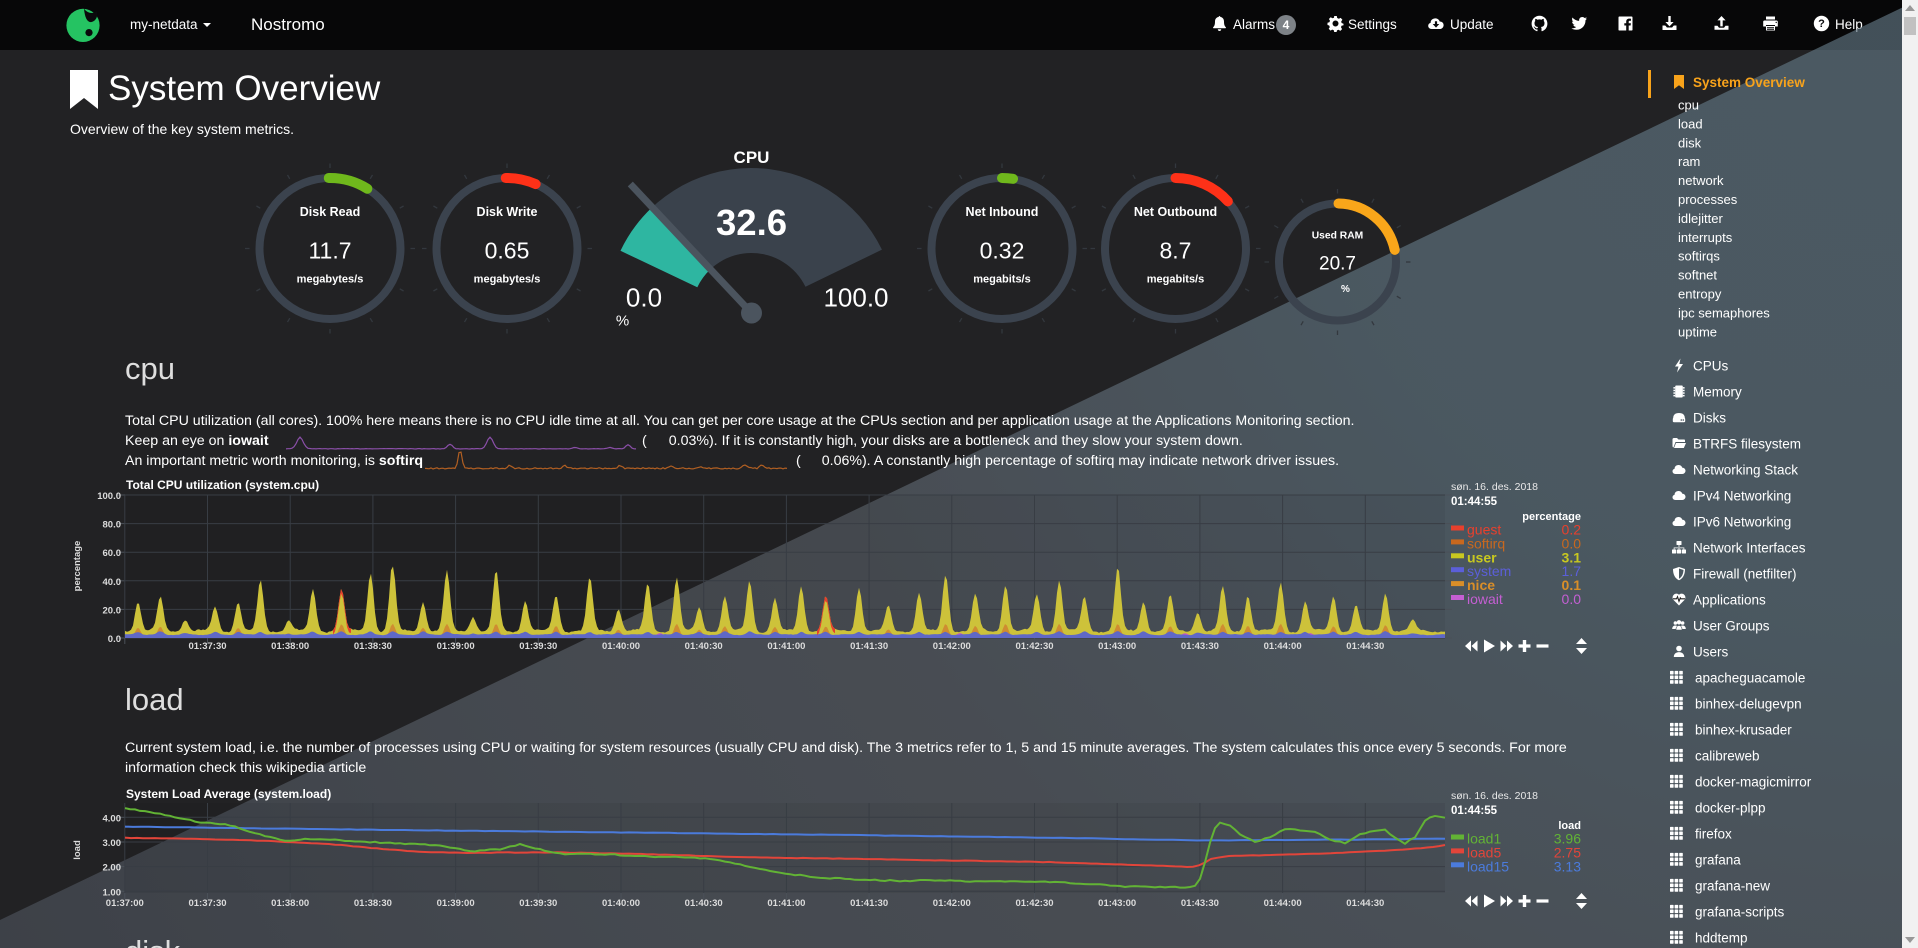 The image size is (1918, 948). I want to click on svg-text: 1.00, so click(112, 892).